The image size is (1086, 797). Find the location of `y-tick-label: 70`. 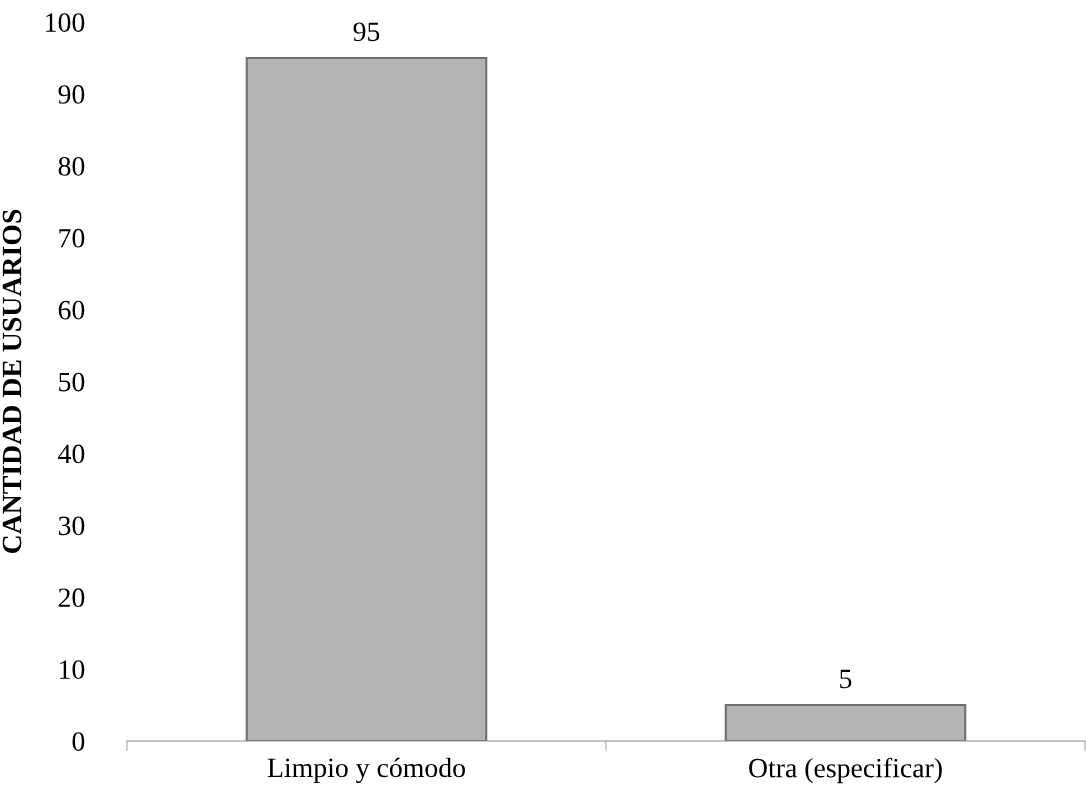

y-tick-label: 70 is located at coordinates (72, 238).